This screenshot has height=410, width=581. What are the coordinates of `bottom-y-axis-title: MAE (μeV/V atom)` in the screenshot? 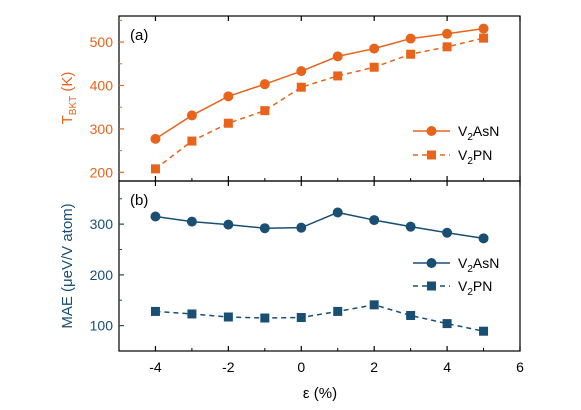 It's located at (67, 265).